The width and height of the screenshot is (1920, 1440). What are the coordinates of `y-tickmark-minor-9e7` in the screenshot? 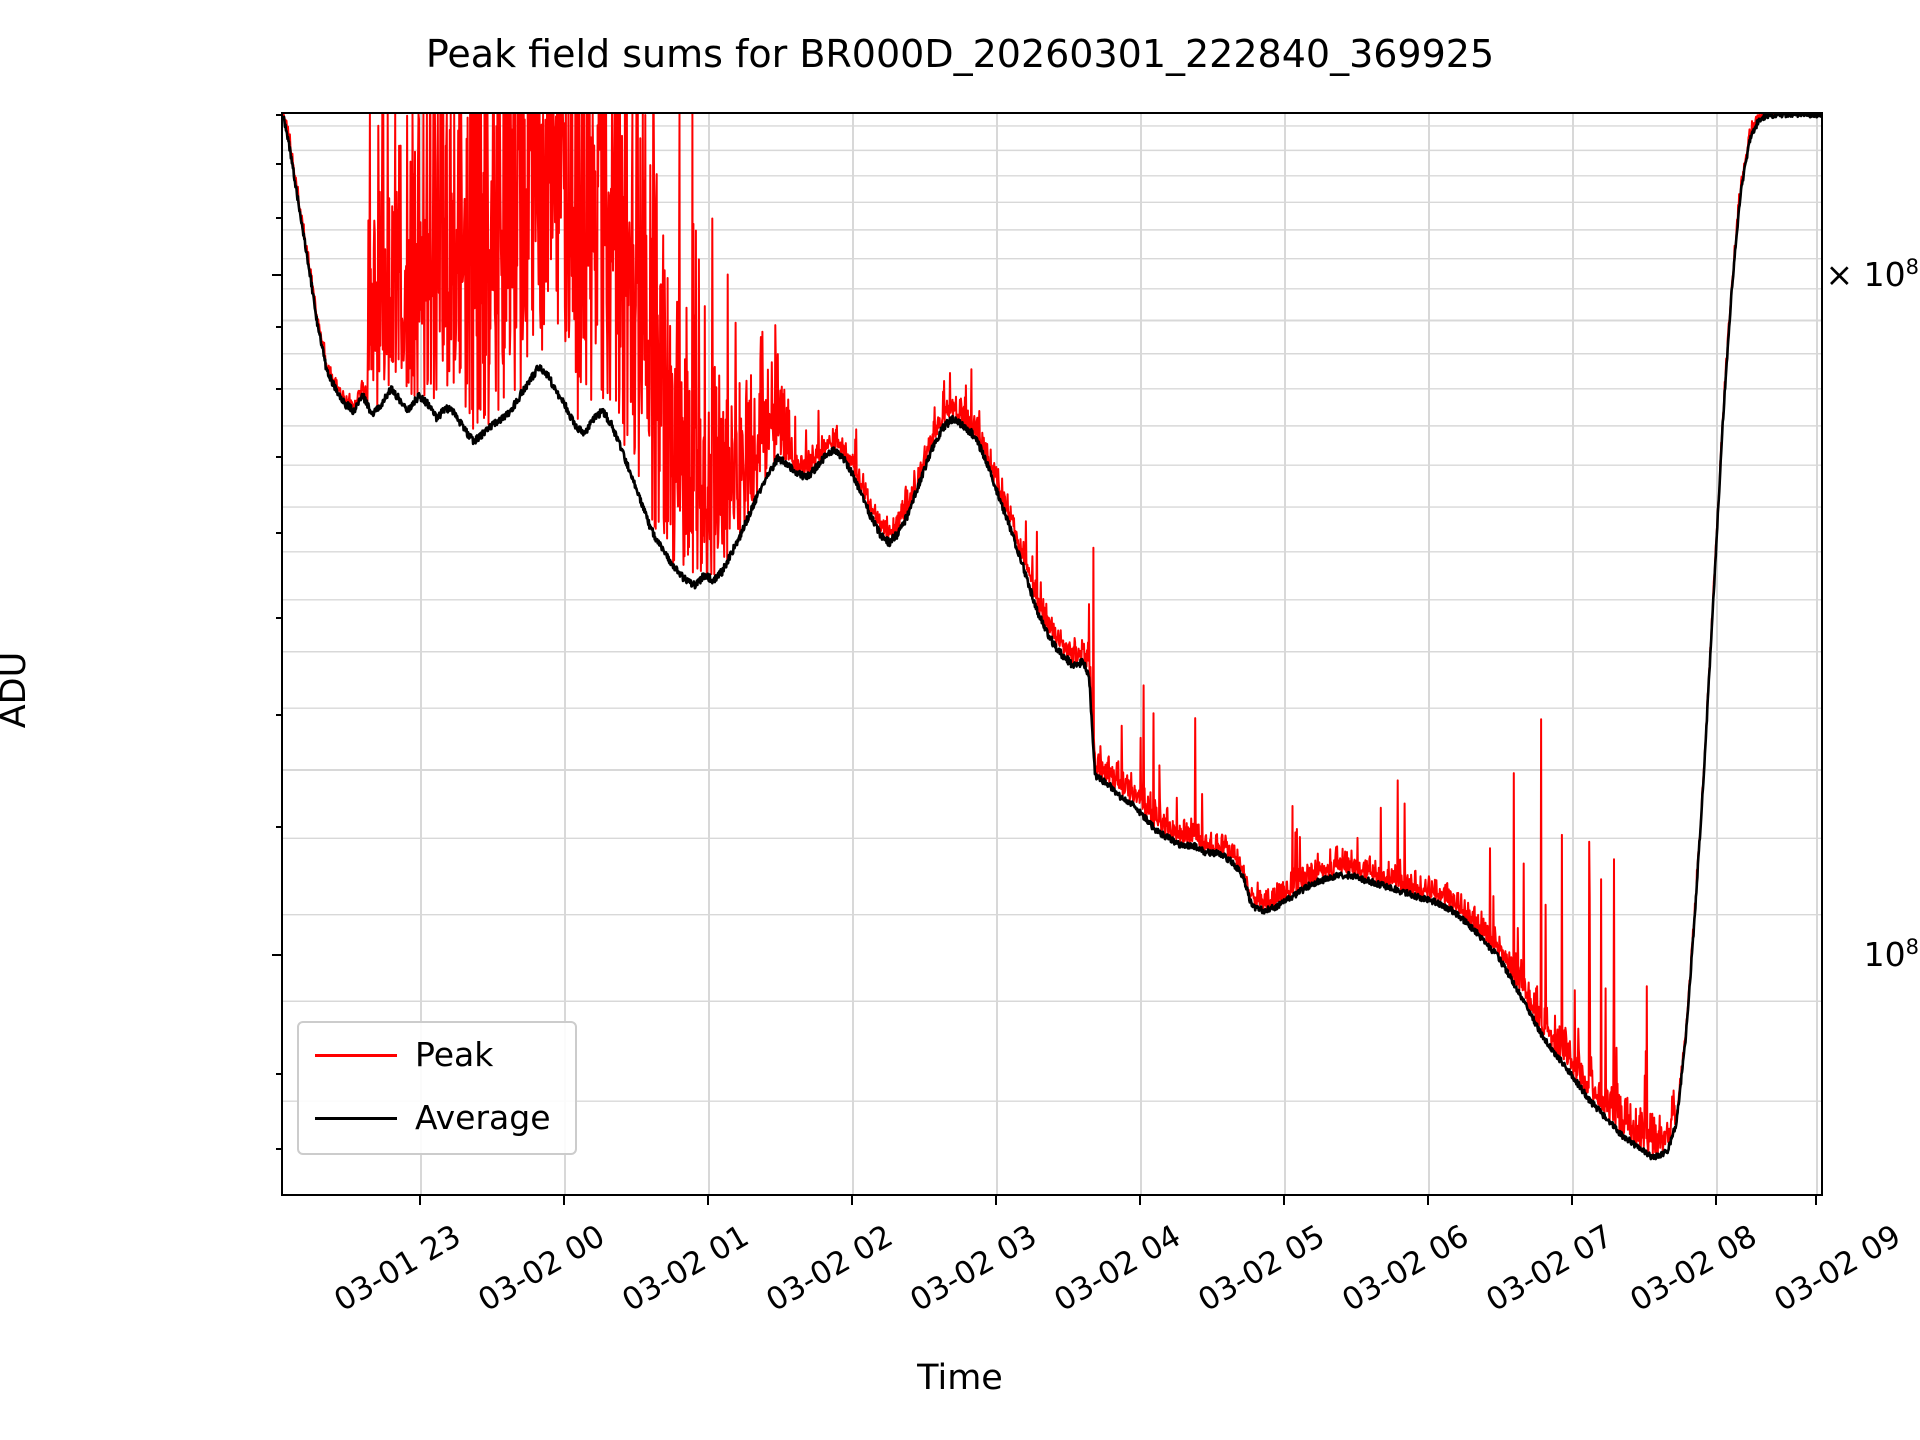 It's located at (278, 1074).